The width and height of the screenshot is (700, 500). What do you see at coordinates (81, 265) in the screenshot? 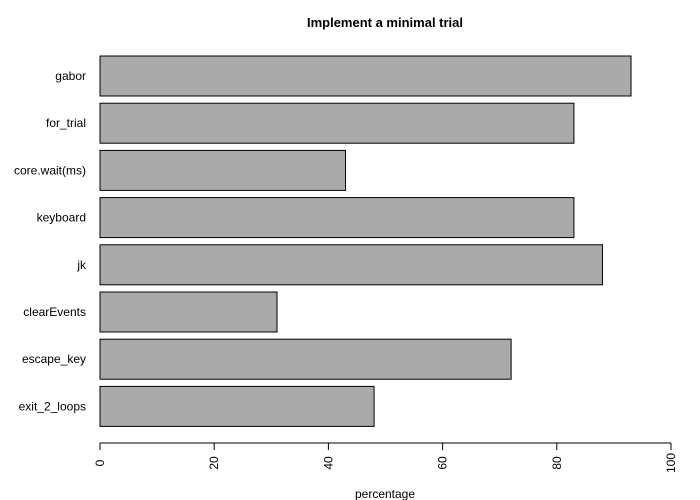
I see `category-label: jk` at bounding box center [81, 265].